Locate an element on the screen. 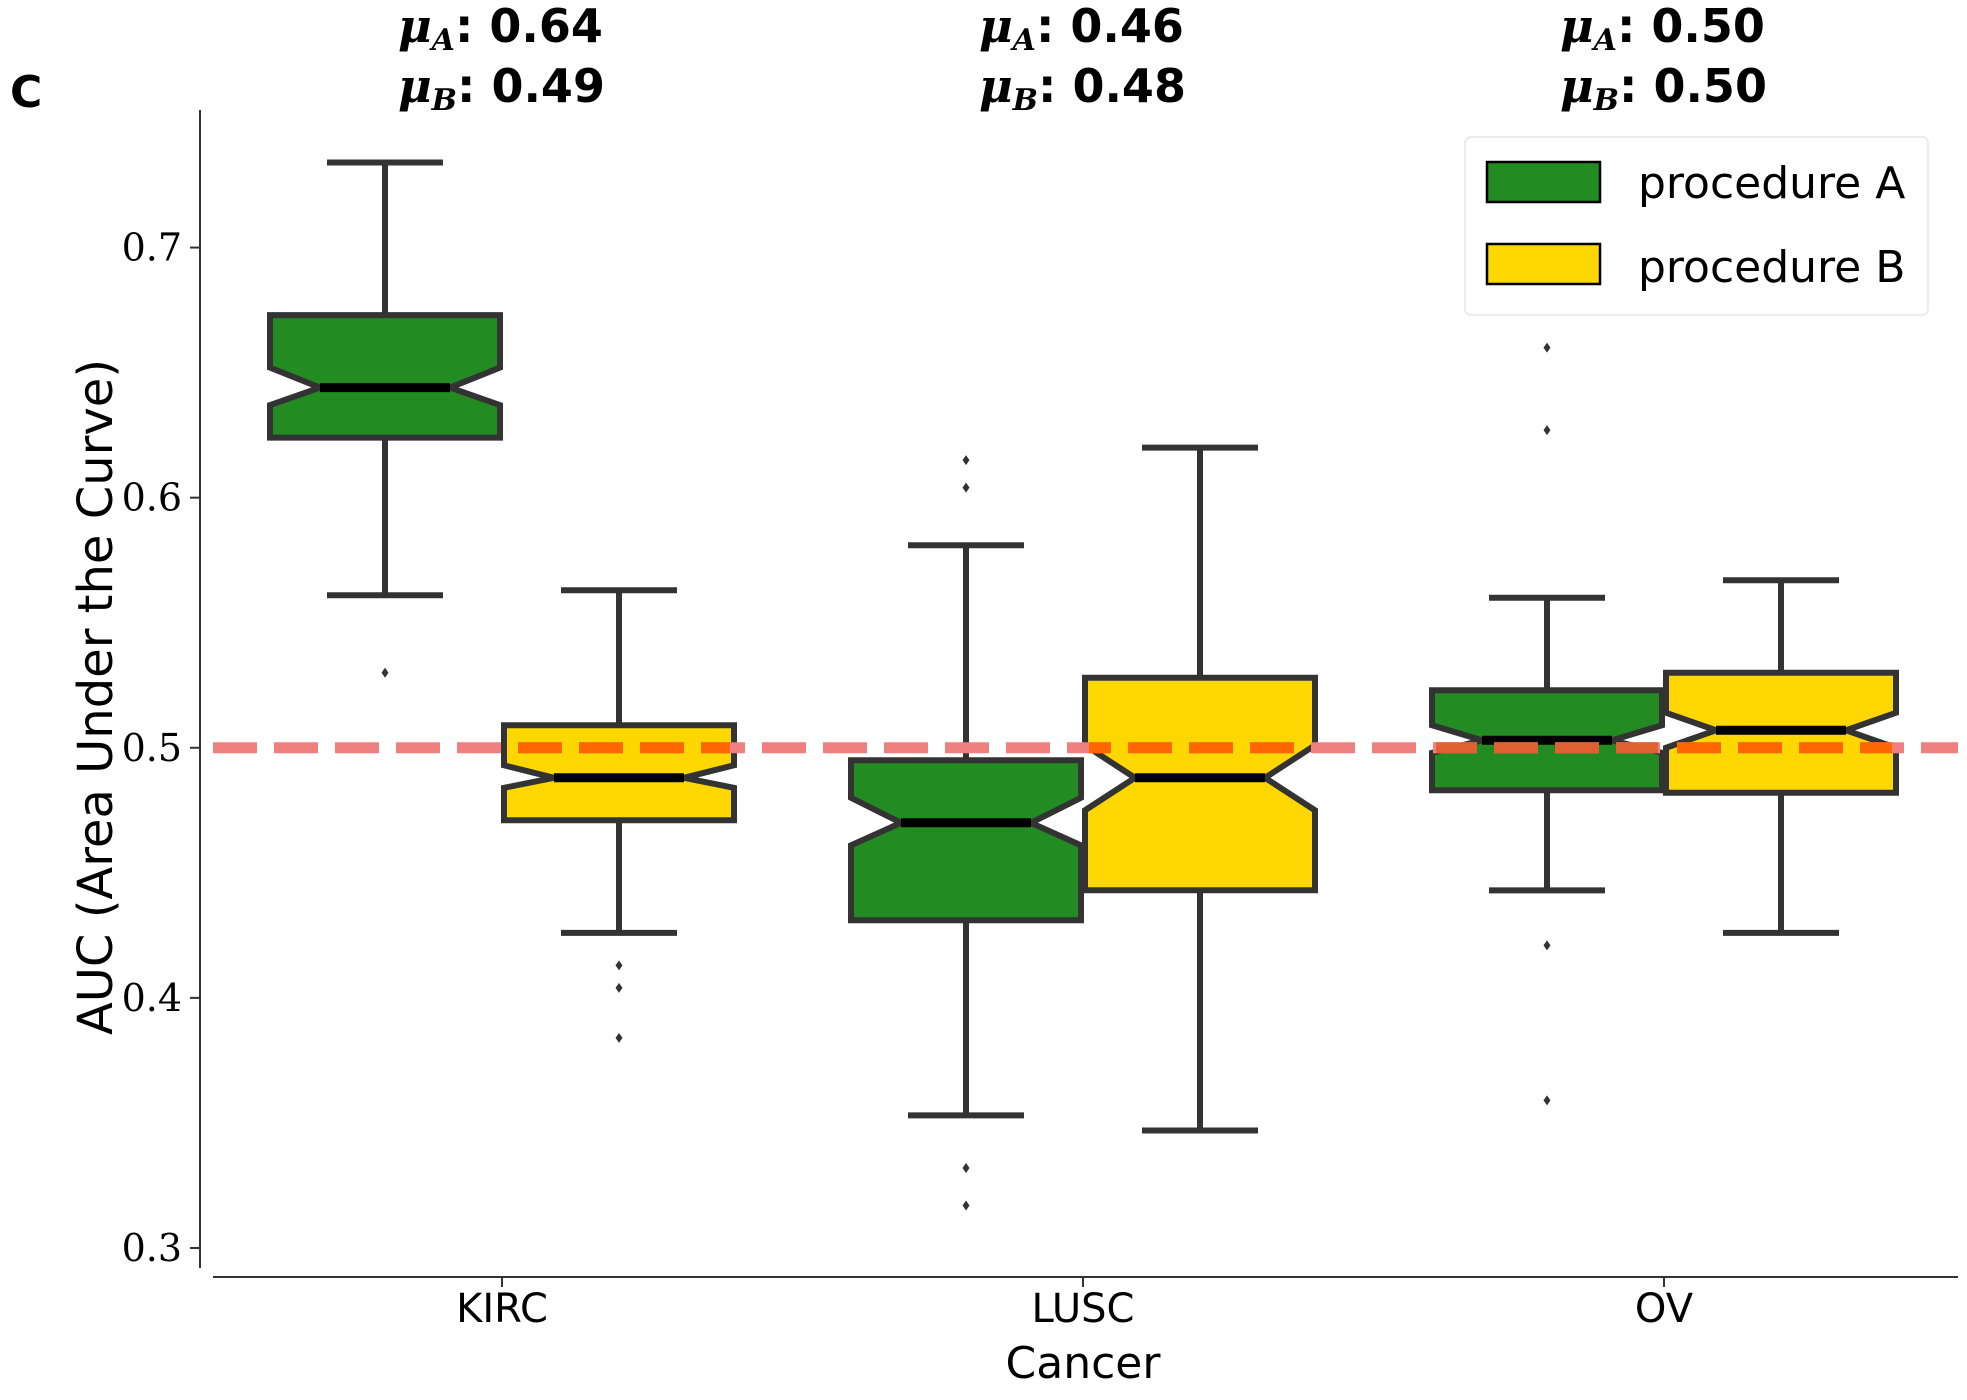 The width and height of the screenshot is (1967, 1400). mean-a-lusc: μA: 0.46 is located at coordinates (1081, 29).